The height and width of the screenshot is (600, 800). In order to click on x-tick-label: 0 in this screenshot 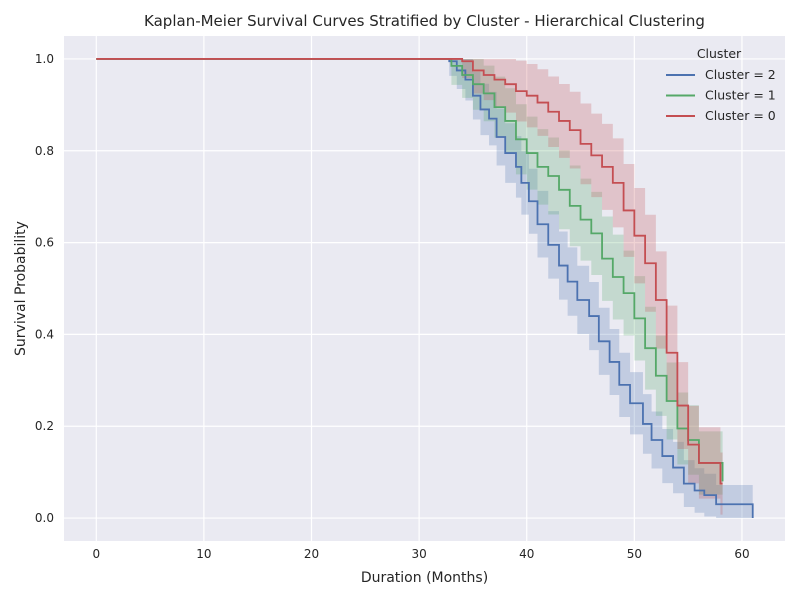, I will do `click(96, 554)`.